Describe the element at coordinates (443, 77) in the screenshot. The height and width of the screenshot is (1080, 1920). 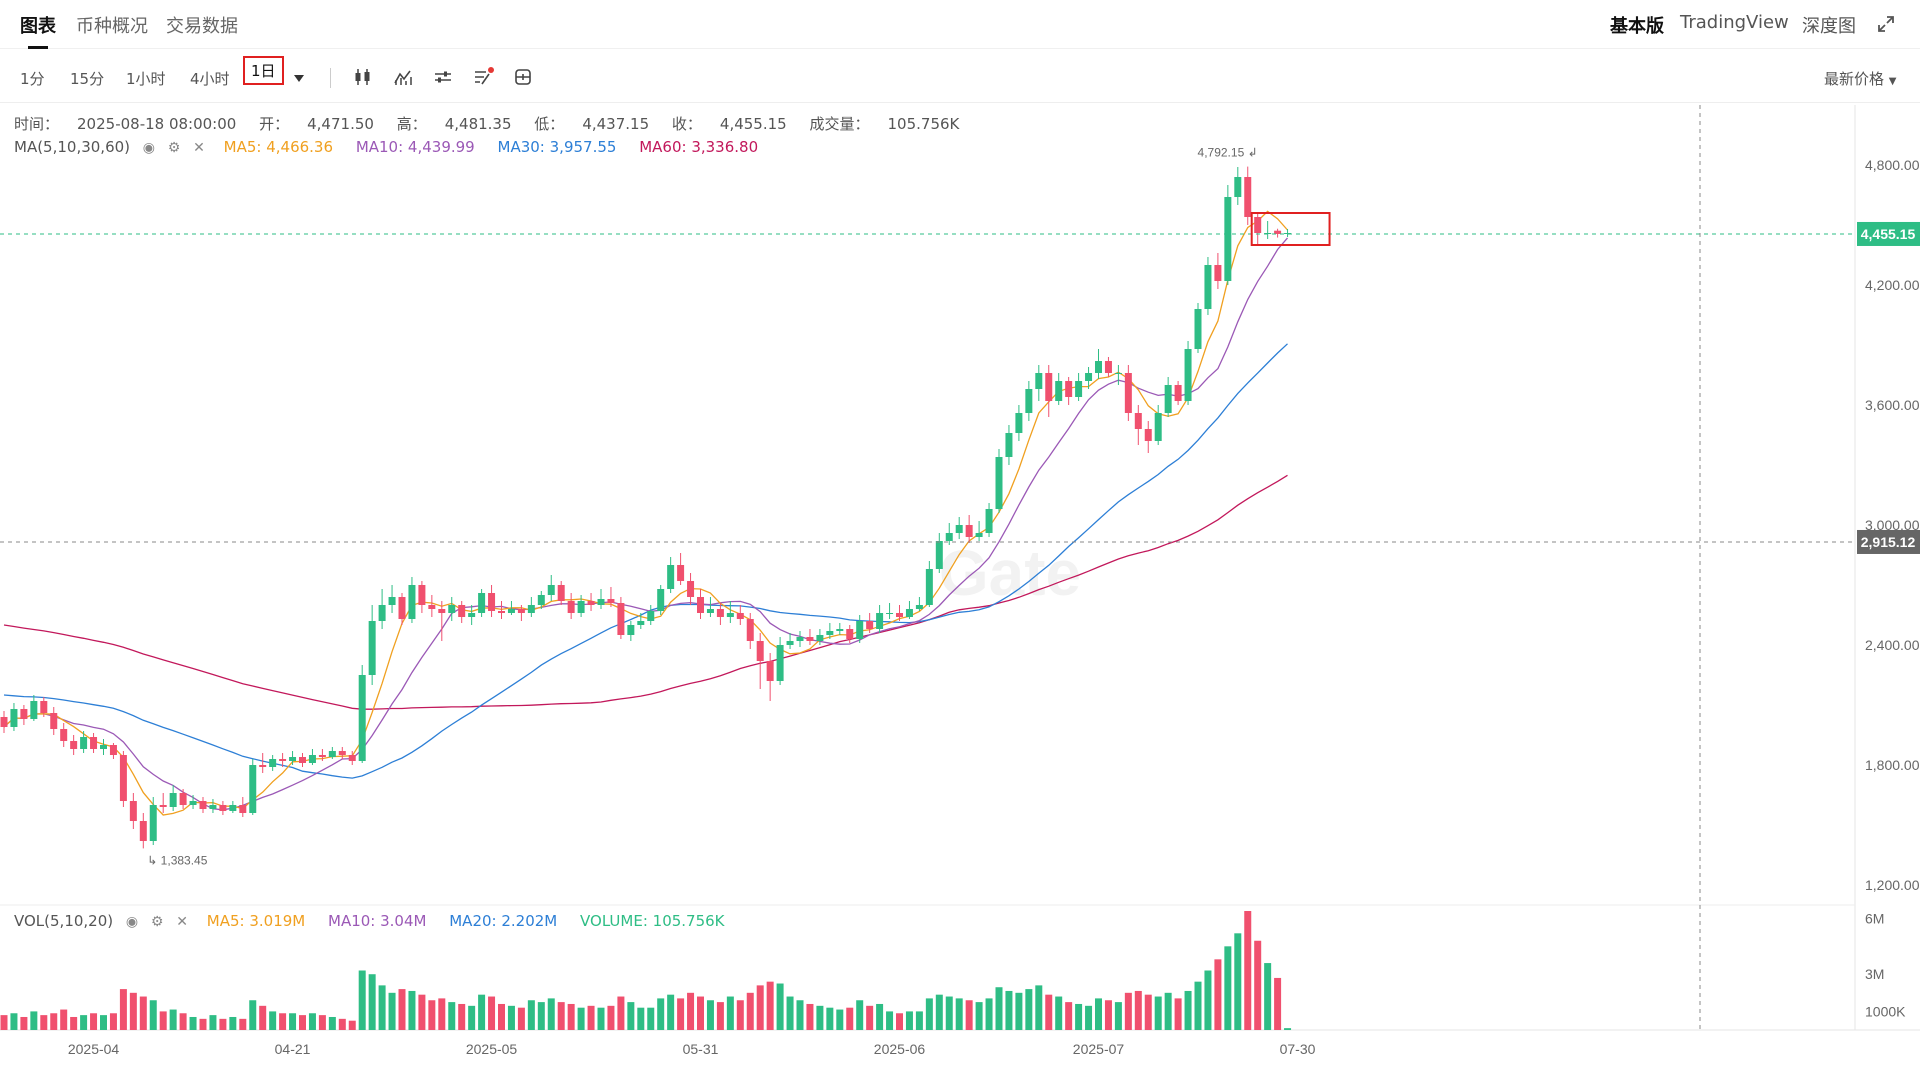
I see `settings-sliders-icon` at that location.